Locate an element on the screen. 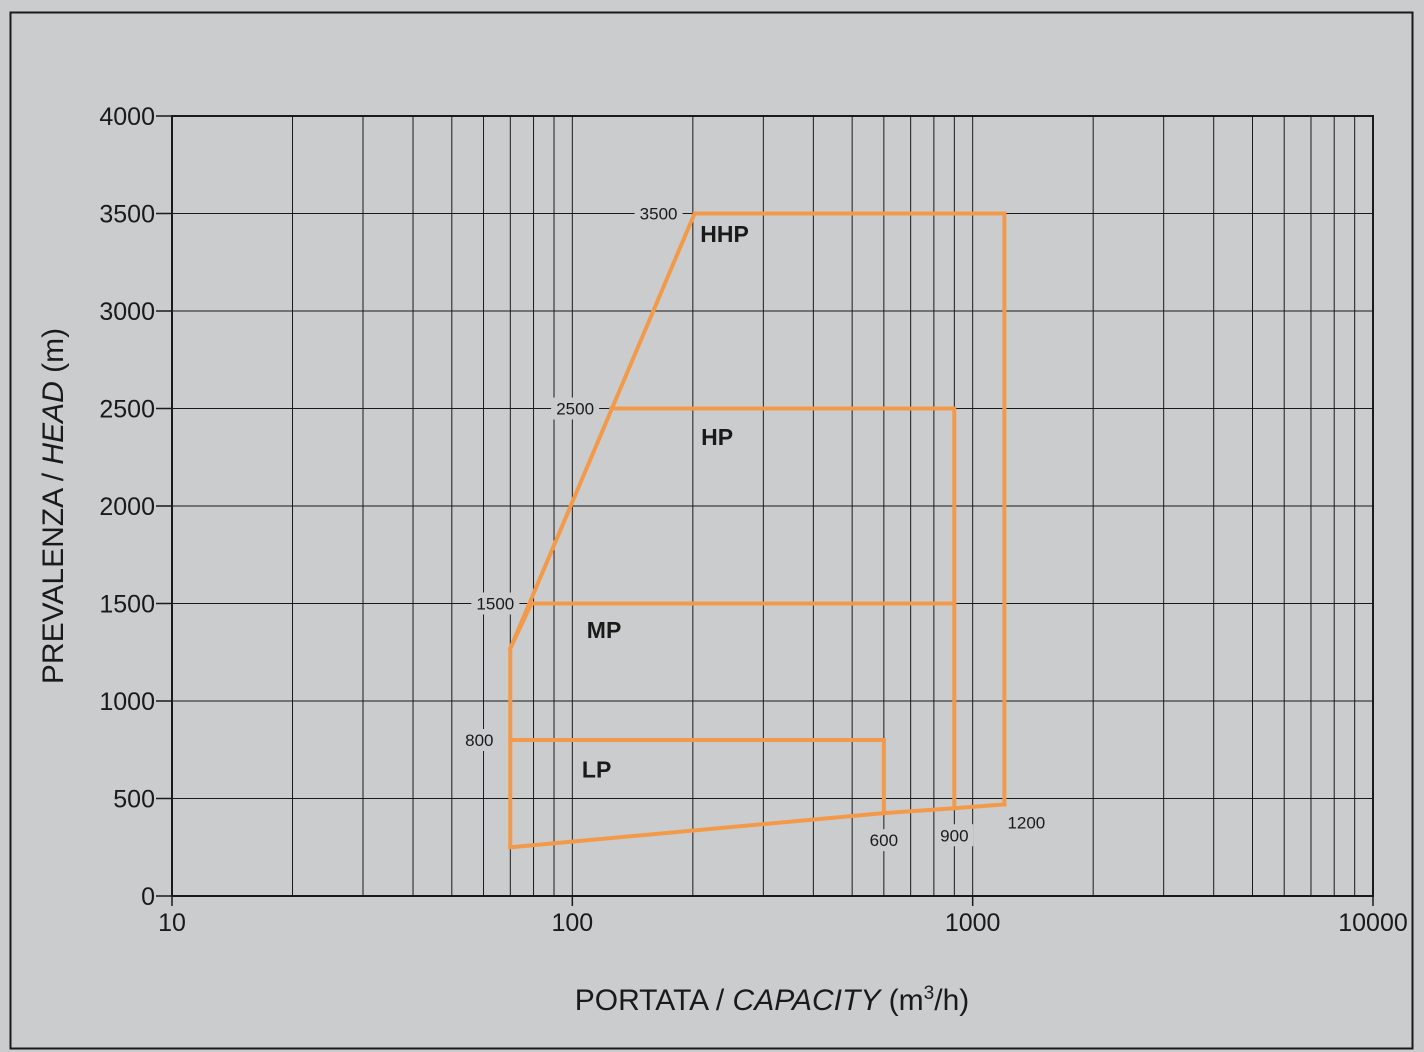  x-tick-label: 1000 is located at coordinates (973, 923).